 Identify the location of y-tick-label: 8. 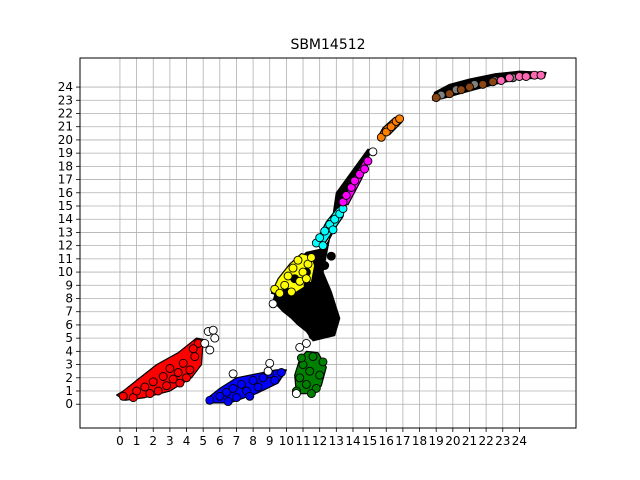
(69, 299).